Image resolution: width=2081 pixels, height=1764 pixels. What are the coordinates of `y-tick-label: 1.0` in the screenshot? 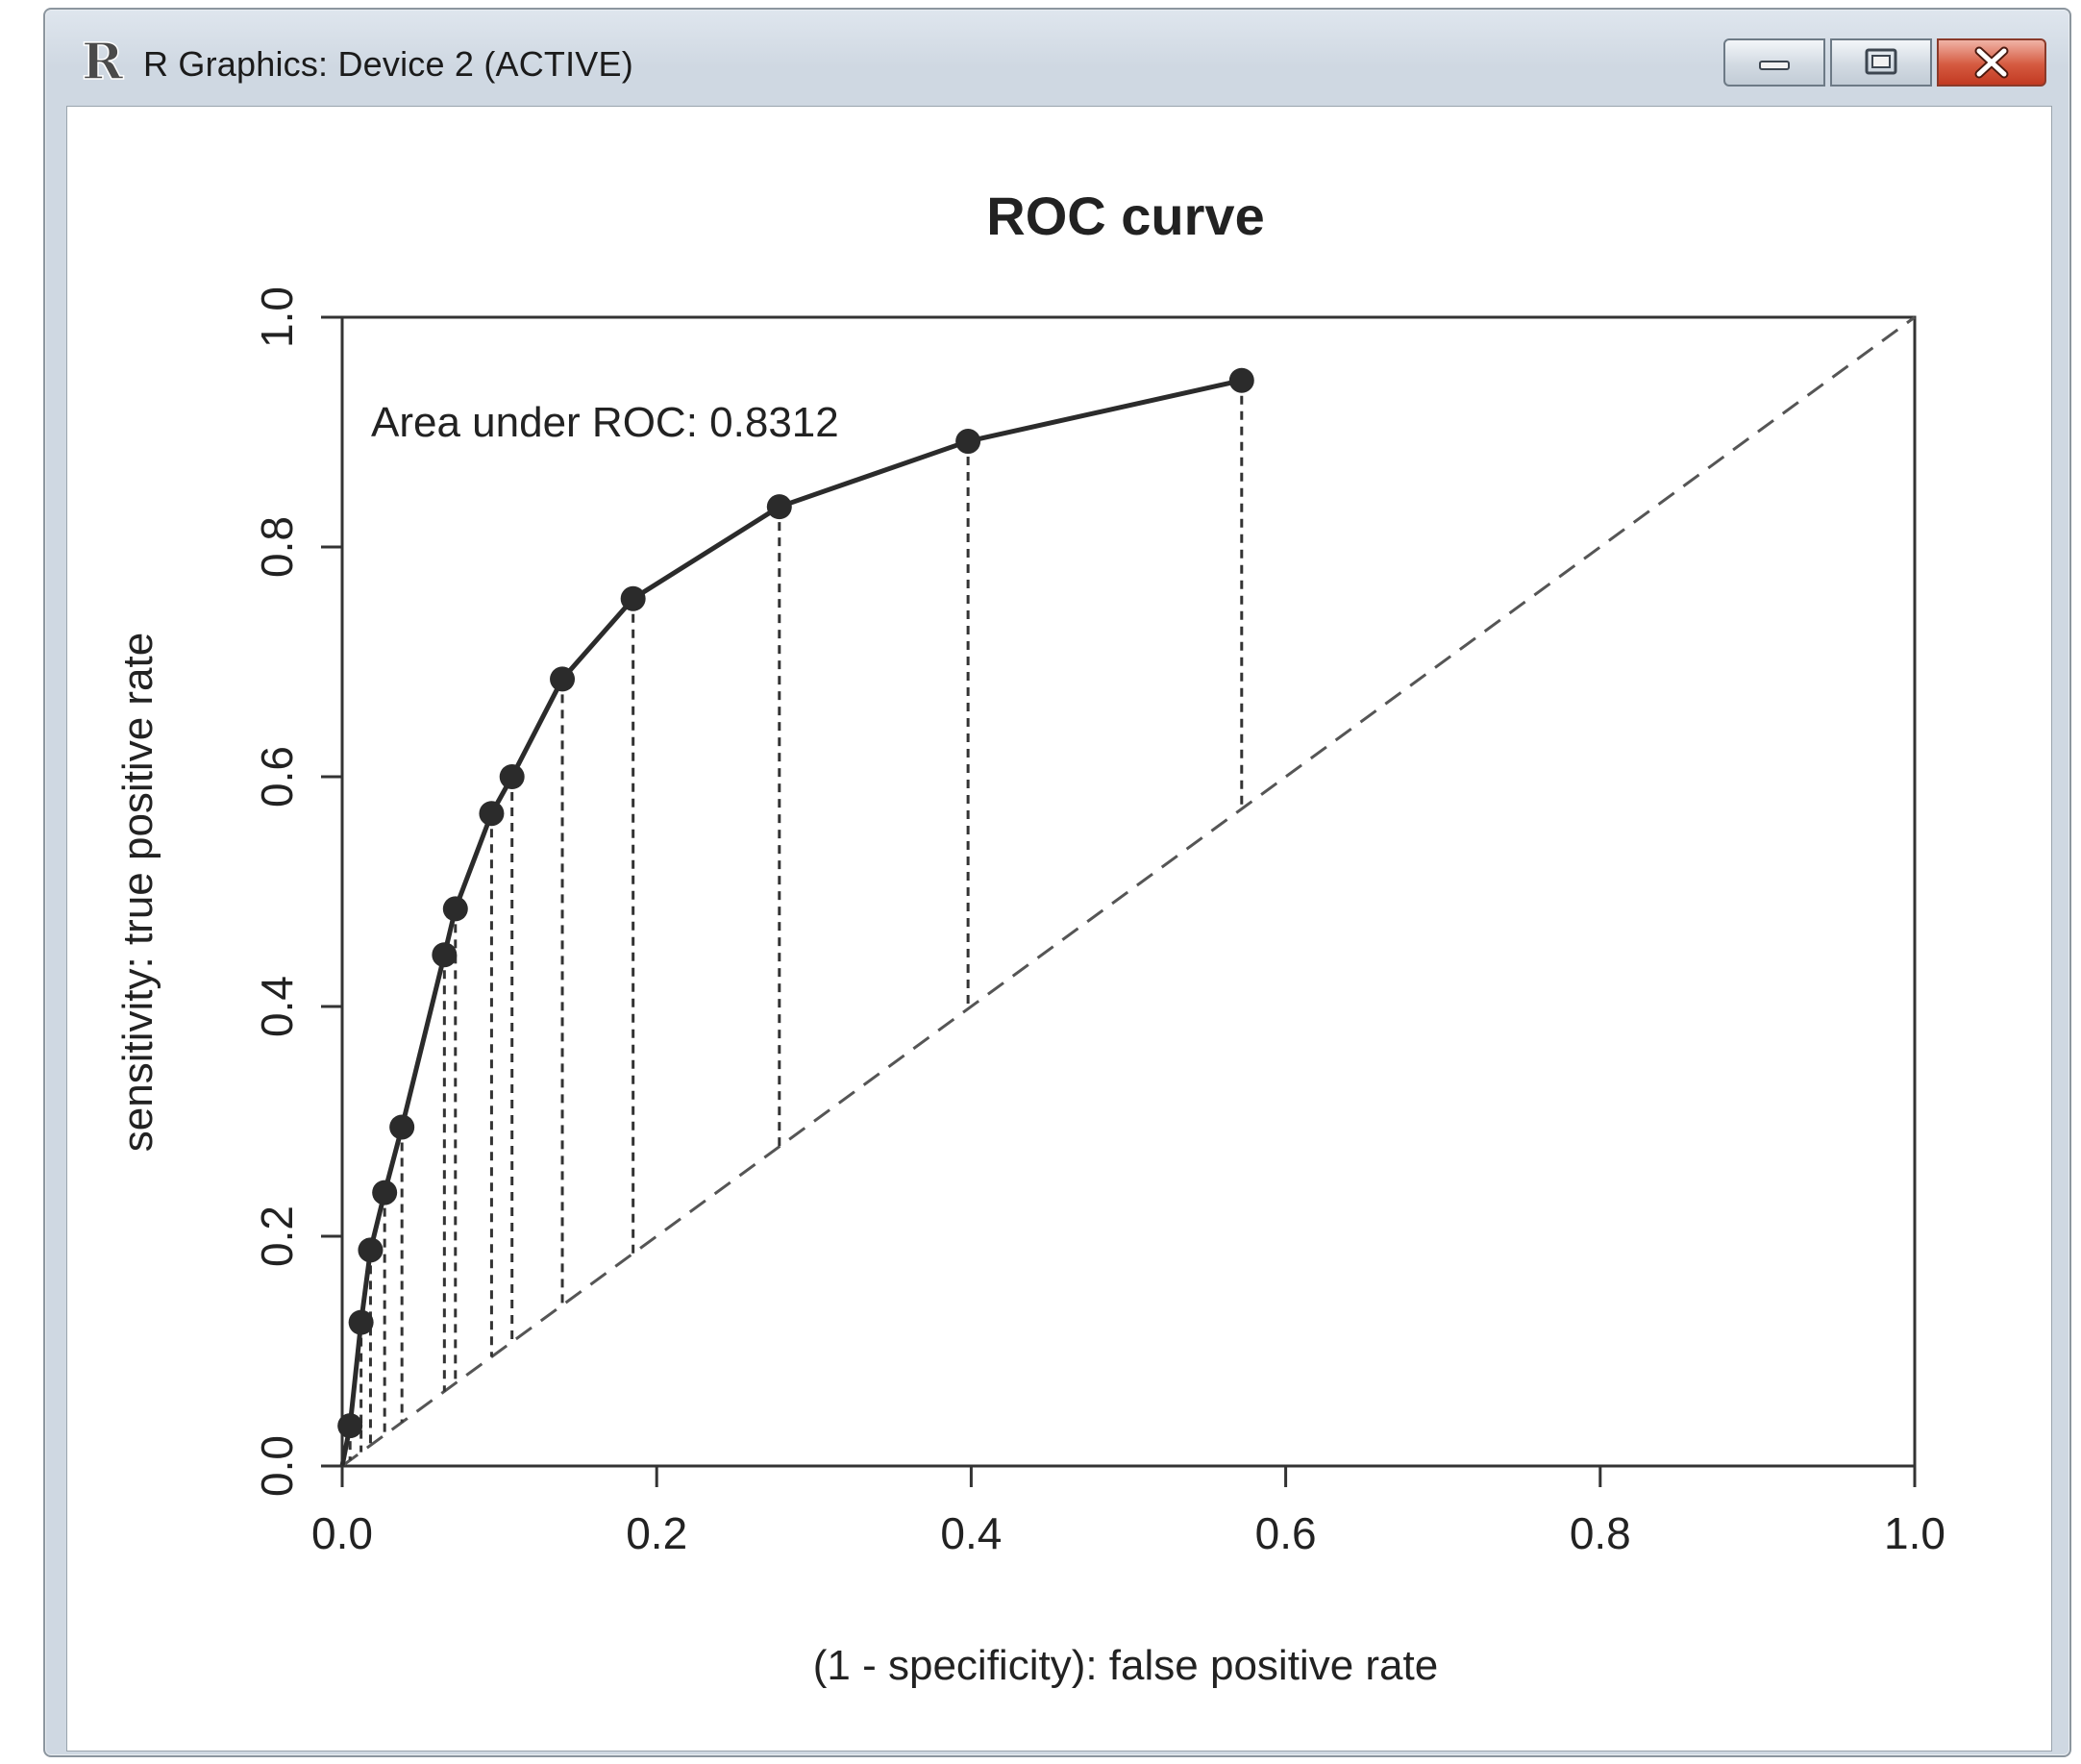 It's located at (277, 317).